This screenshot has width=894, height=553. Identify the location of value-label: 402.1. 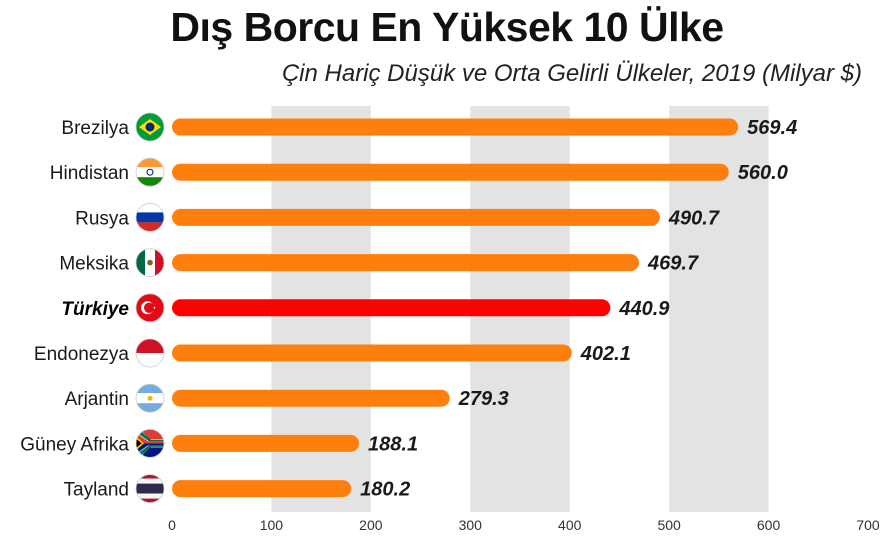
(605, 354).